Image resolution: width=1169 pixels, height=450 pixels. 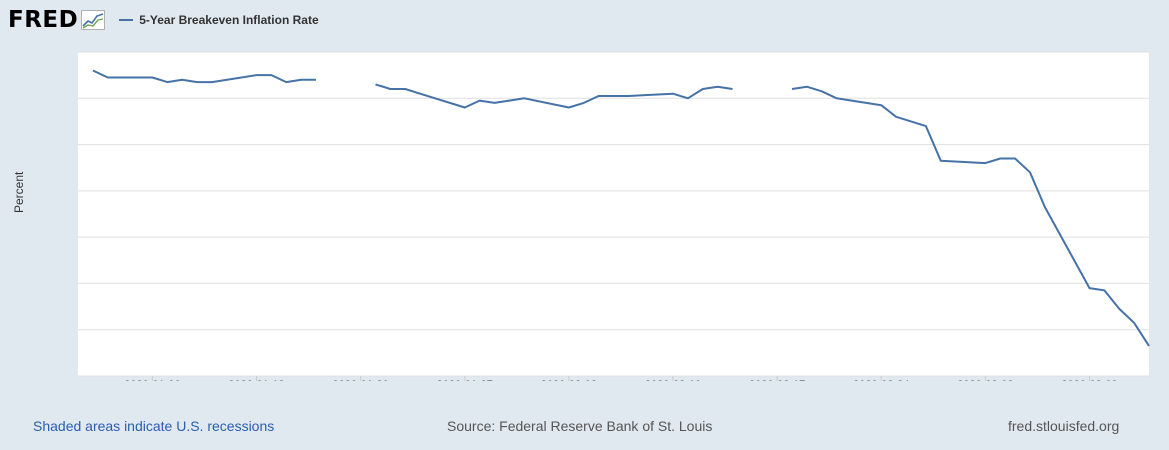 I want to click on chart-line-icon, so click(x=93, y=20).